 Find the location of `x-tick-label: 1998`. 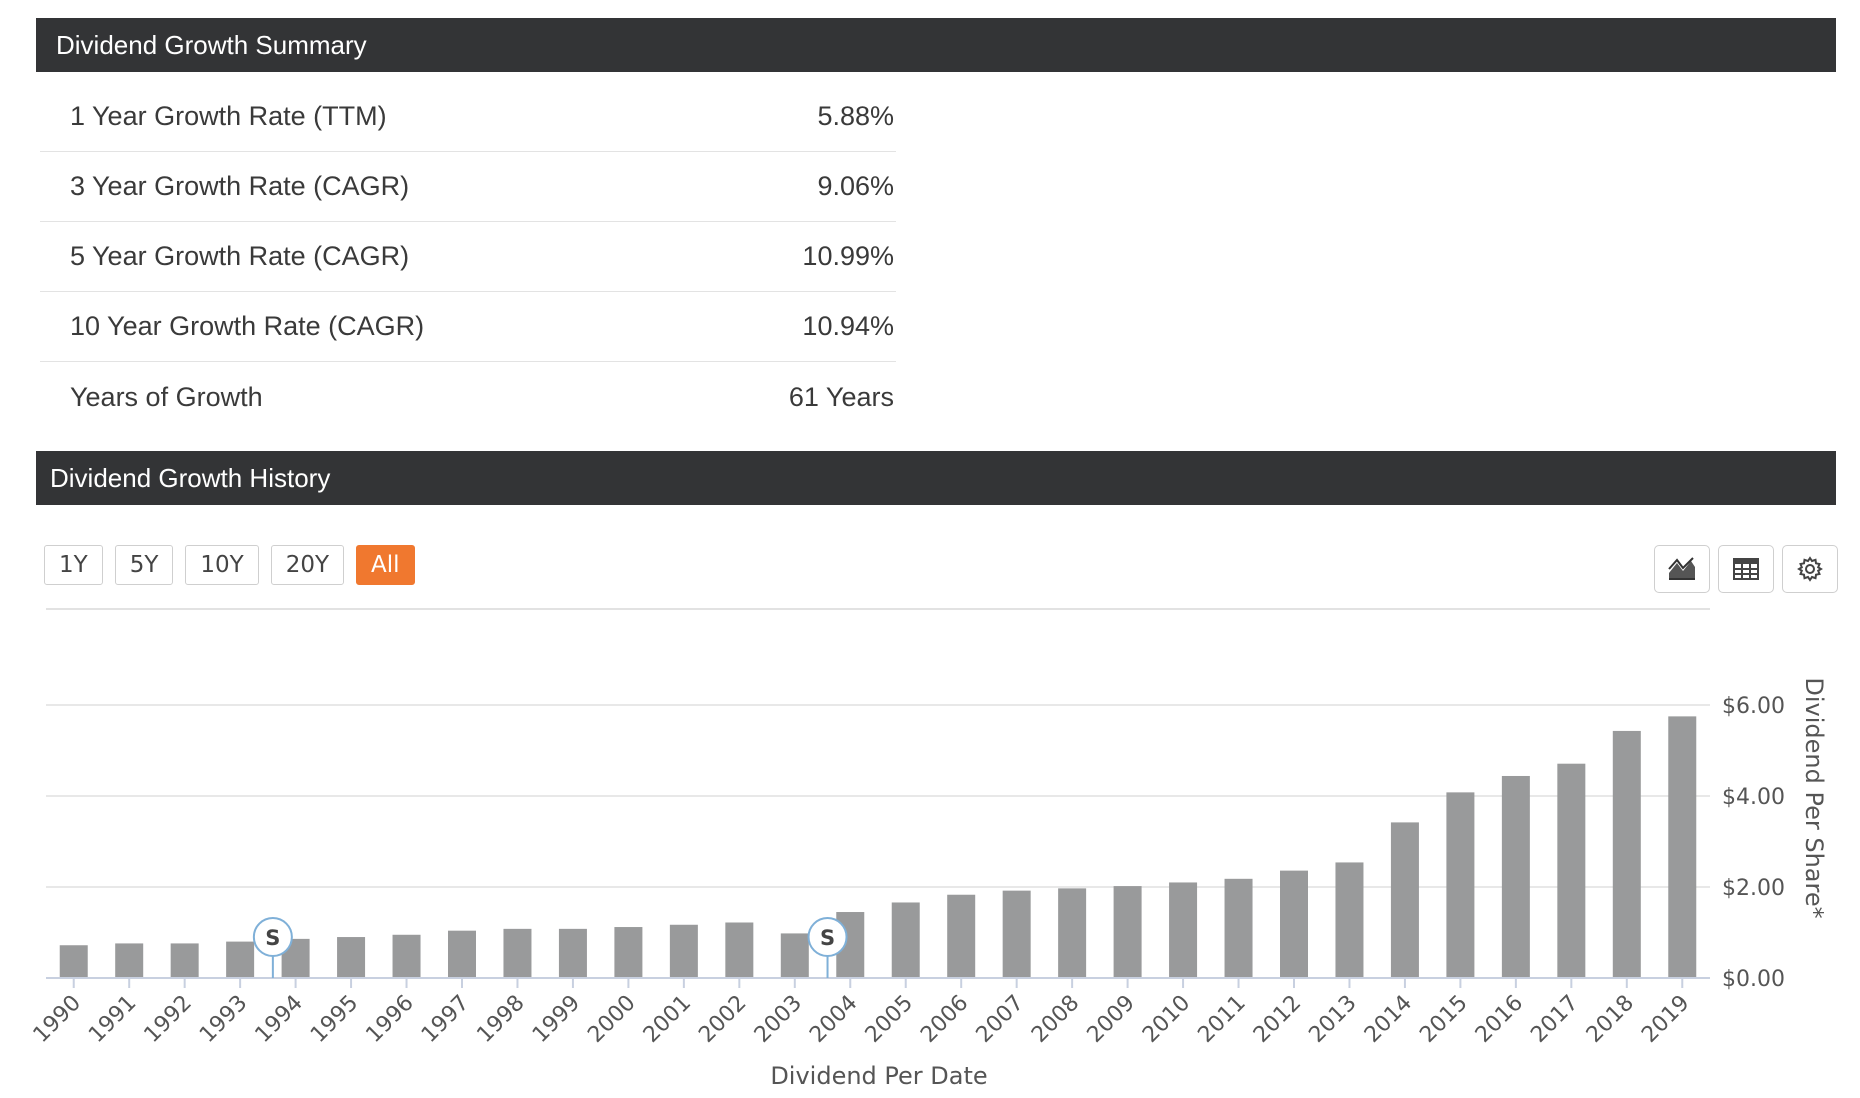

x-tick-label: 1998 is located at coordinates (500, 1019).